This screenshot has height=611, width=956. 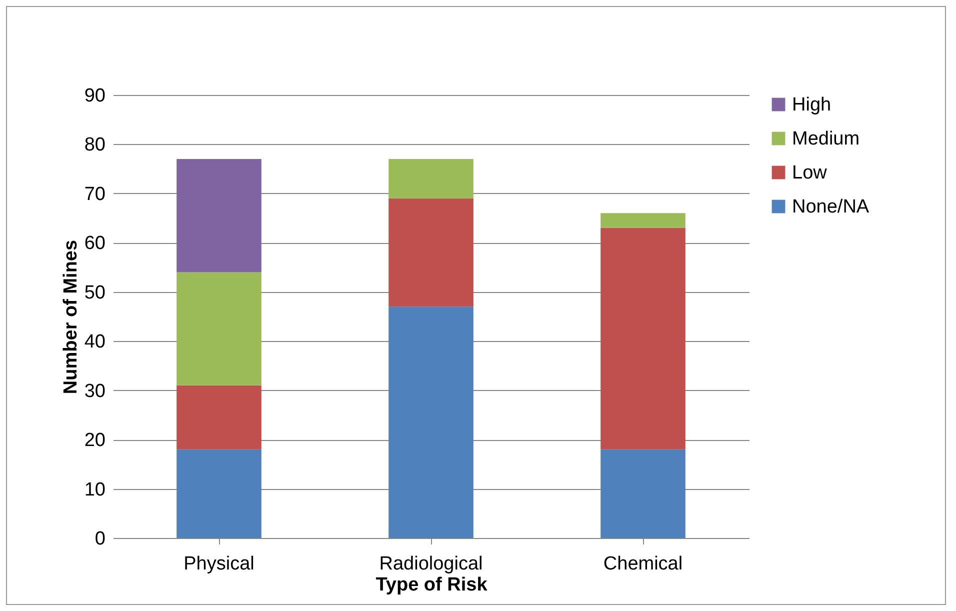 I want to click on y-tick-label: 60, so click(x=95, y=243).